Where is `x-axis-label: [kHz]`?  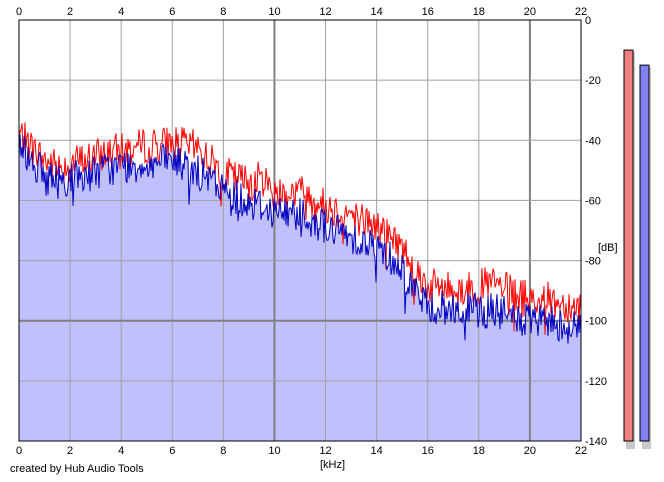
x-axis-label: [kHz] is located at coordinates (332, 465).